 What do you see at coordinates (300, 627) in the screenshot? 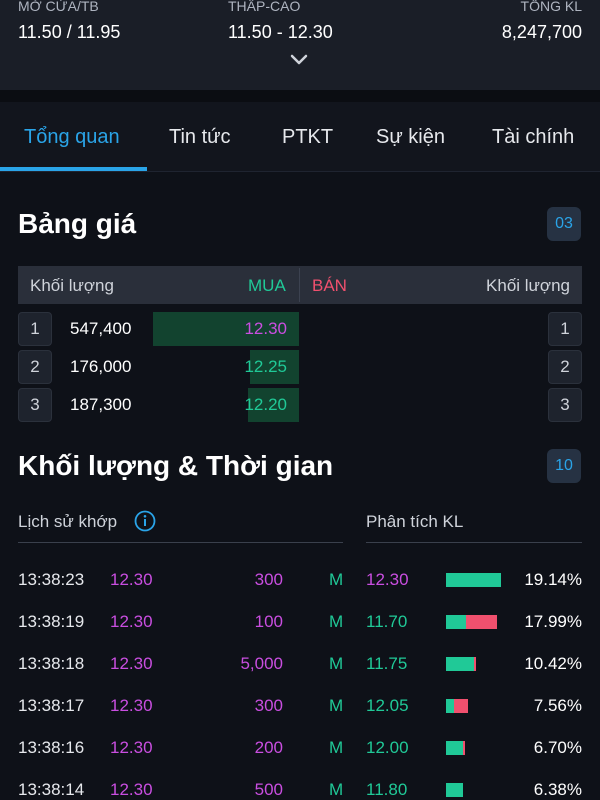
I see `trade-row: 13:38:19 12.30 100 M 11.70 17.99%` at bounding box center [300, 627].